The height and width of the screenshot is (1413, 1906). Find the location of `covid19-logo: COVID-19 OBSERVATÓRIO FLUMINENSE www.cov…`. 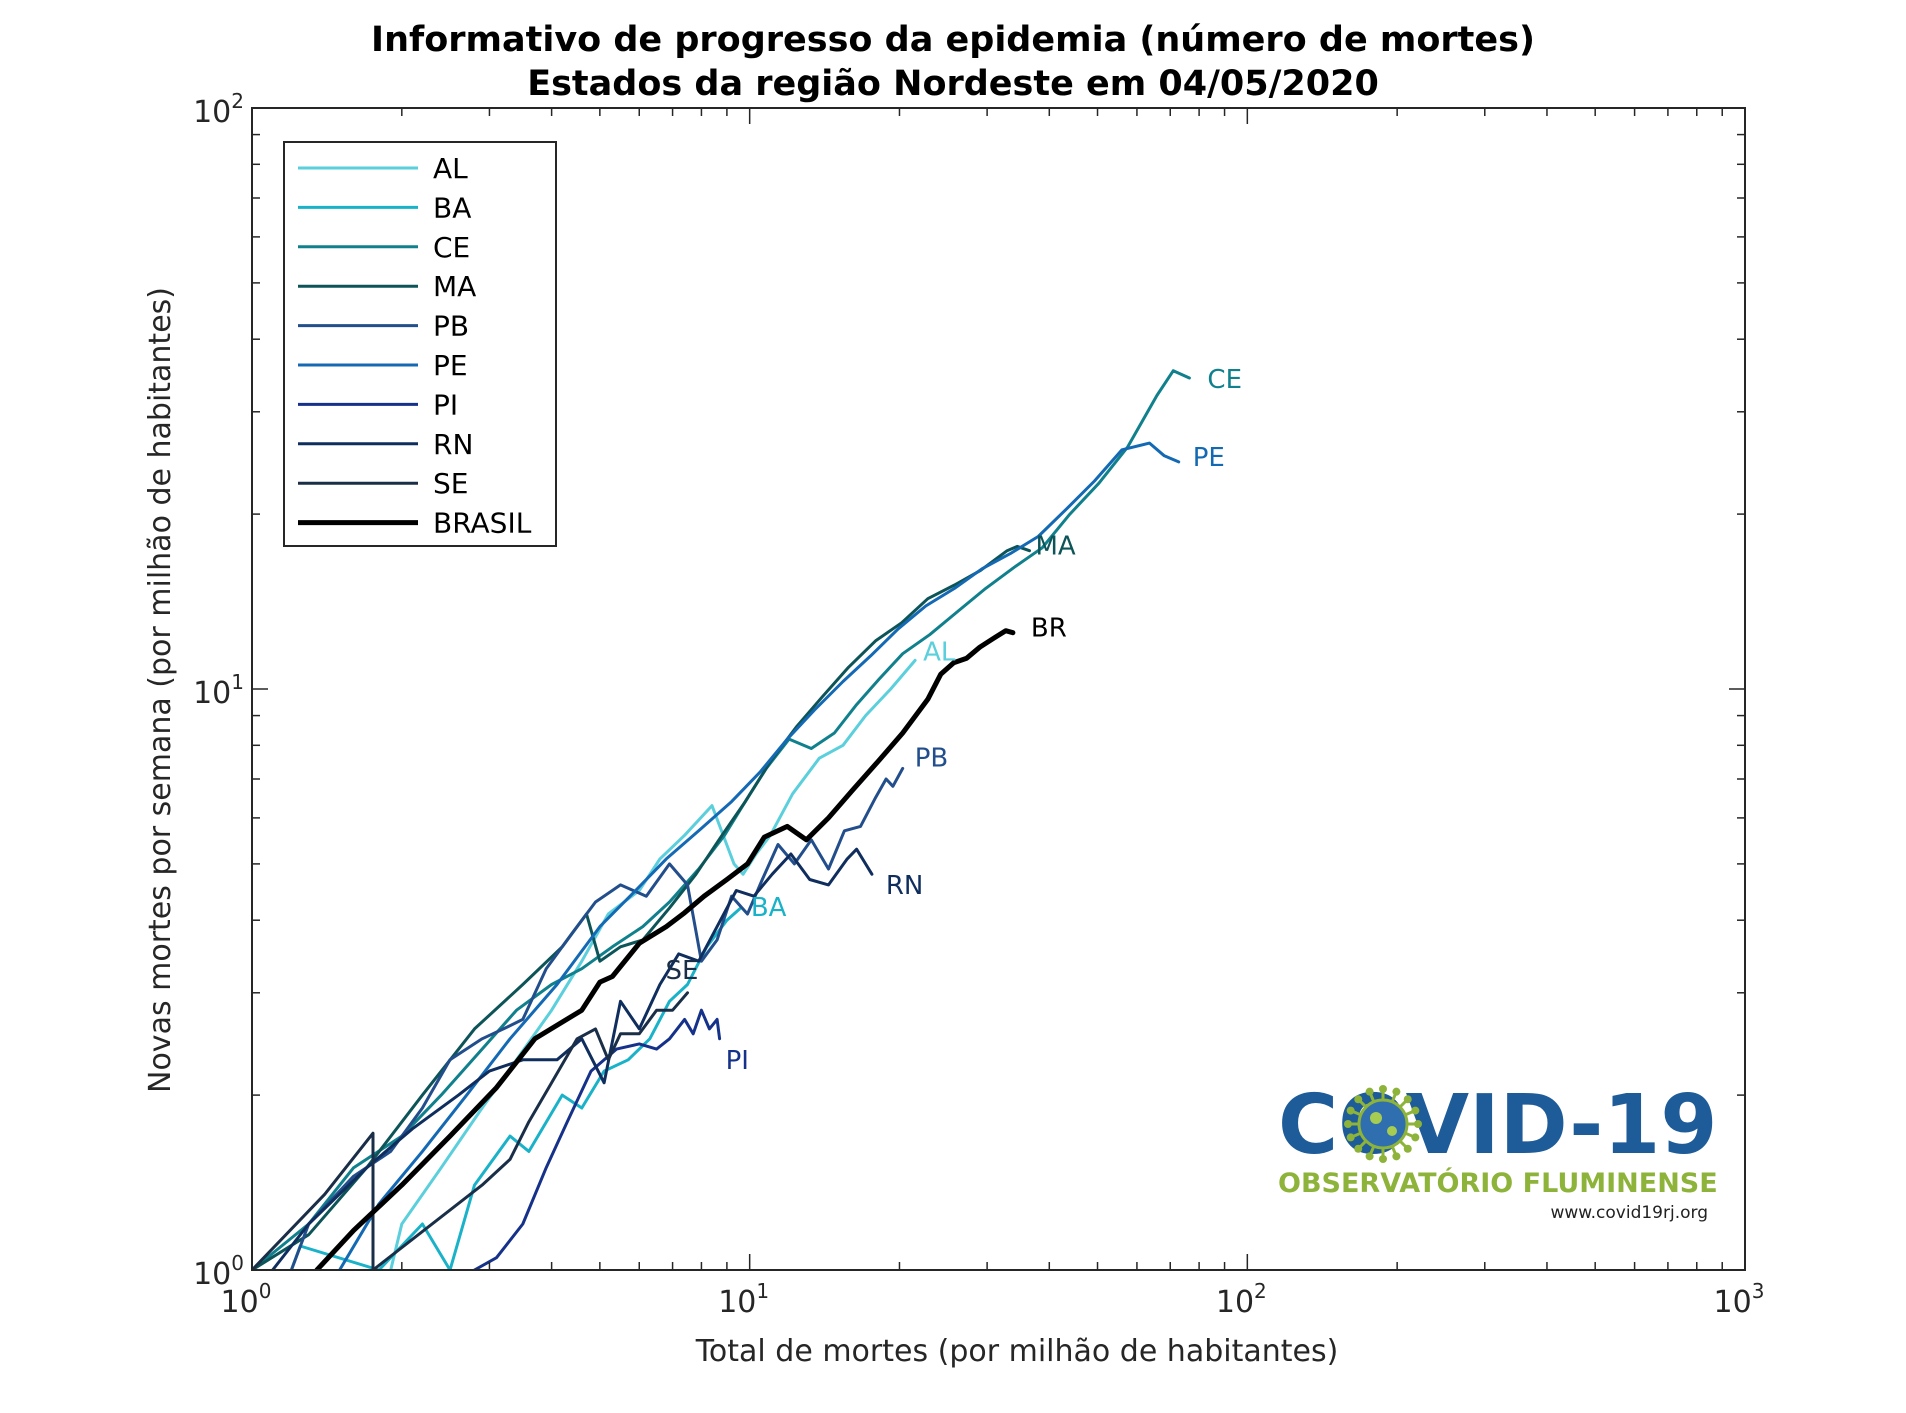

covid19-logo: COVID-19 OBSERVATÓRIO FLUMINENSE www.cov… is located at coordinates (1498, 1150).